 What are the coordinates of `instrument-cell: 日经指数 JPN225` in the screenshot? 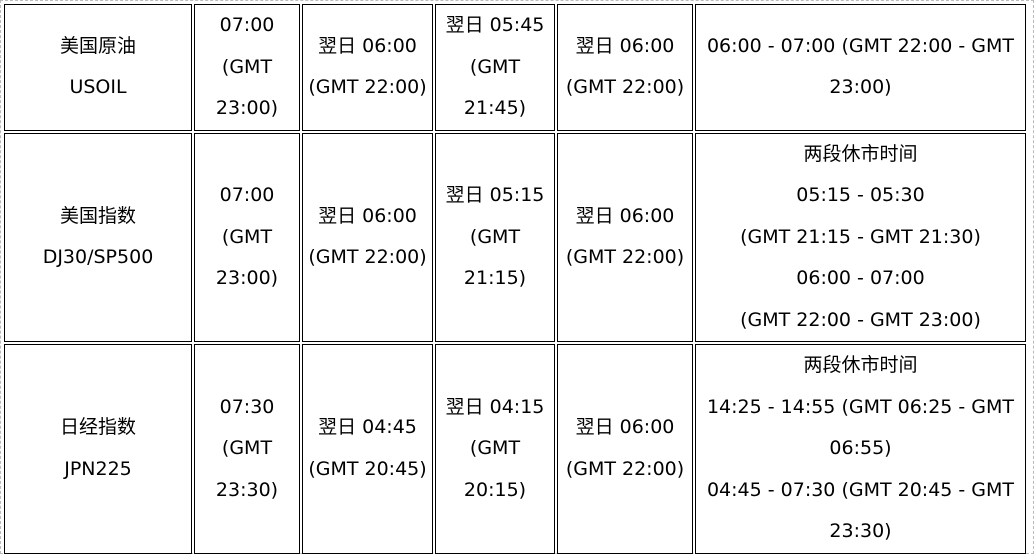 It's located at (98, 449).